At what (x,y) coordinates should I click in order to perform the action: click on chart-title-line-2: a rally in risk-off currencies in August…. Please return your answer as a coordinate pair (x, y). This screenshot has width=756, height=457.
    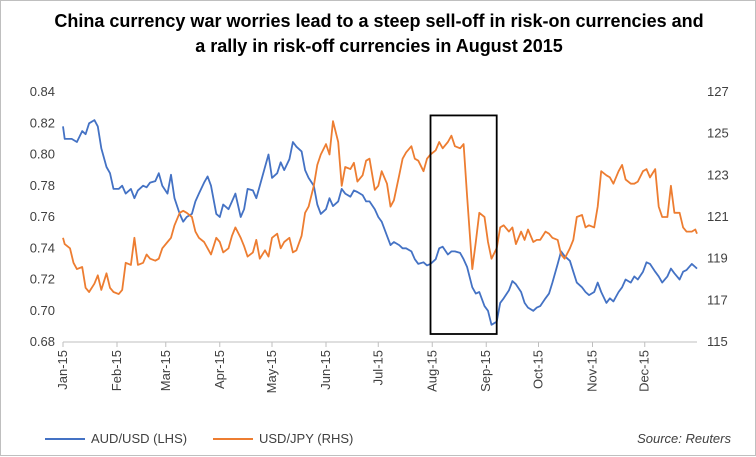
    Looking at the image, I should click on (379, 46).